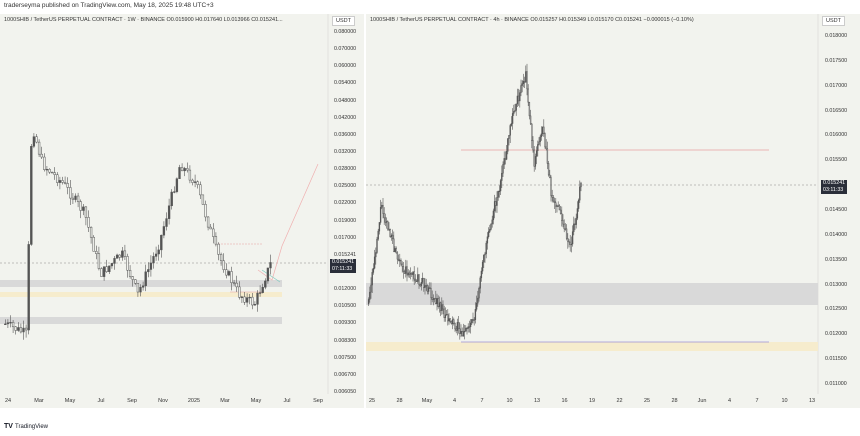  I want to click on right-currency-button: USDT, so click(833, 21).